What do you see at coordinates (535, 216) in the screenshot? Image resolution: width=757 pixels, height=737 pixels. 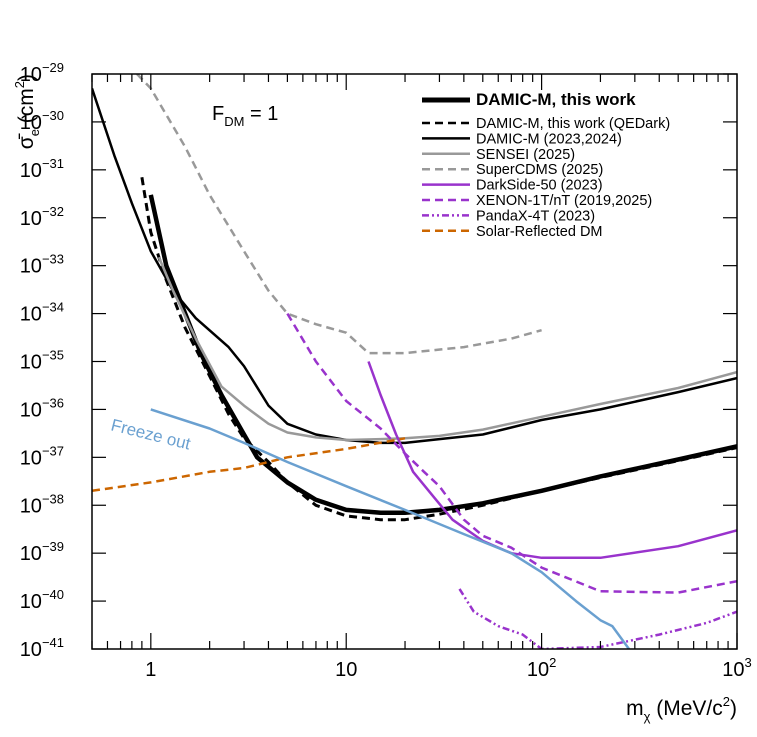 I see `legend-label-7: PandaX-4T (2023)` at bounding box center [535, 216].